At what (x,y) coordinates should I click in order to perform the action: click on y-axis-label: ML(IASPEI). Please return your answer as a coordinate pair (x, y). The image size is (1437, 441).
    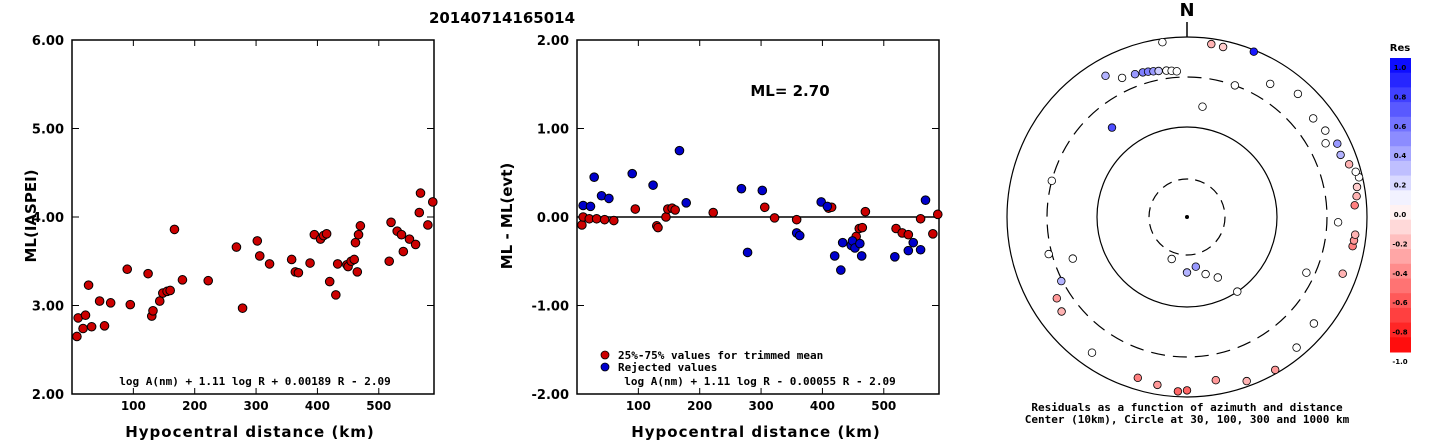
    Looking at the image, I should click on (31, 215).